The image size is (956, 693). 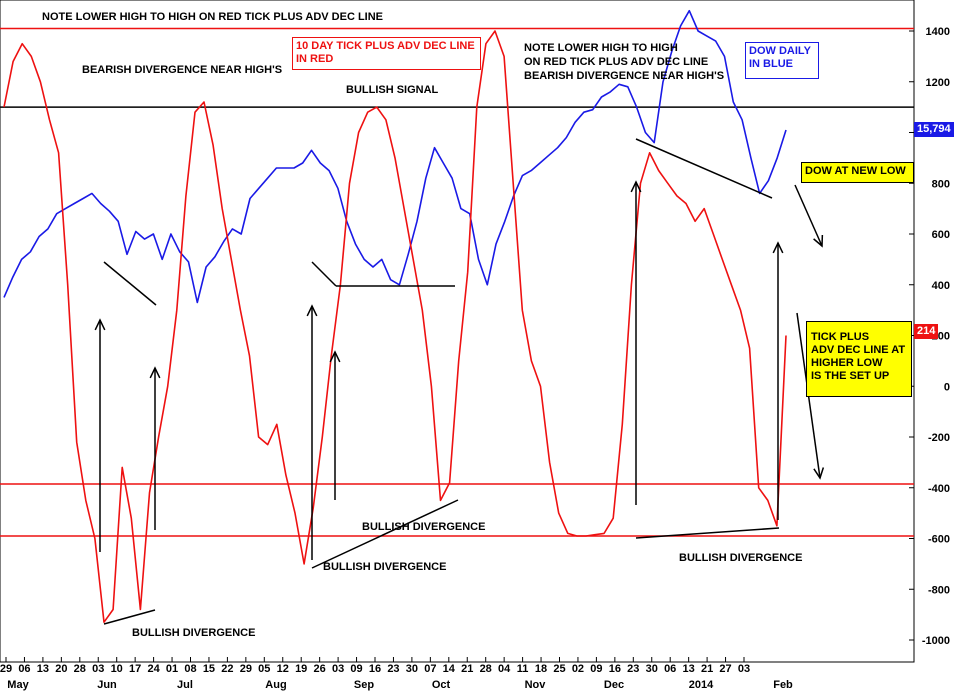 I want to click on dow-legend-2: IN BLUE, so click(x=771, y=64).